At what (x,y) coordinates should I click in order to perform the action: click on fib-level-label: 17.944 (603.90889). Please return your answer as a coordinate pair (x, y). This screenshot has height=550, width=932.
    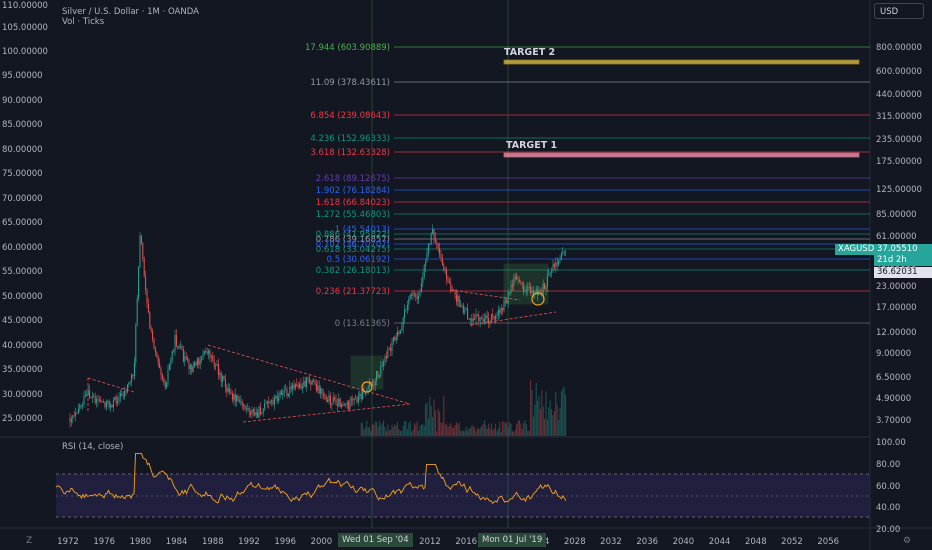
    Looking at the image, I should click on (347, 48).